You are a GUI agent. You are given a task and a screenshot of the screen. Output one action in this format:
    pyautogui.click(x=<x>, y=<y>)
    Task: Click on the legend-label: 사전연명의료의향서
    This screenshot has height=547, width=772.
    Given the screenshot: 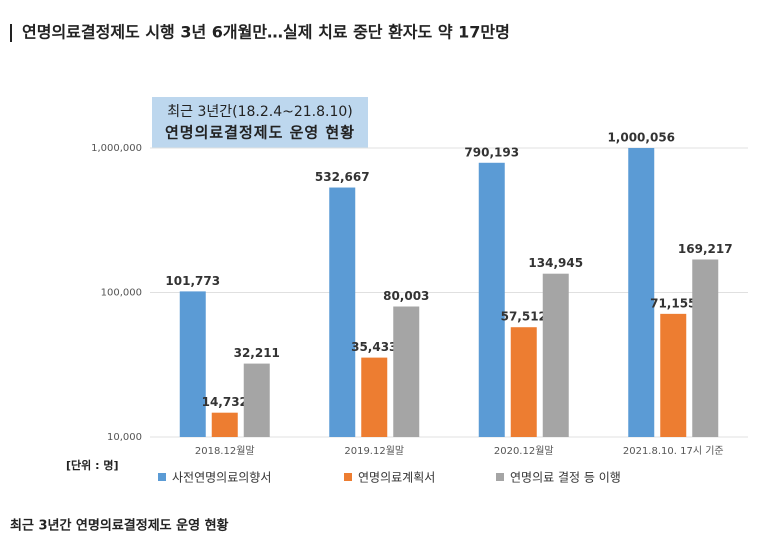 What is the action you would take?
    pyautogui.click(x=221, y=478)
    